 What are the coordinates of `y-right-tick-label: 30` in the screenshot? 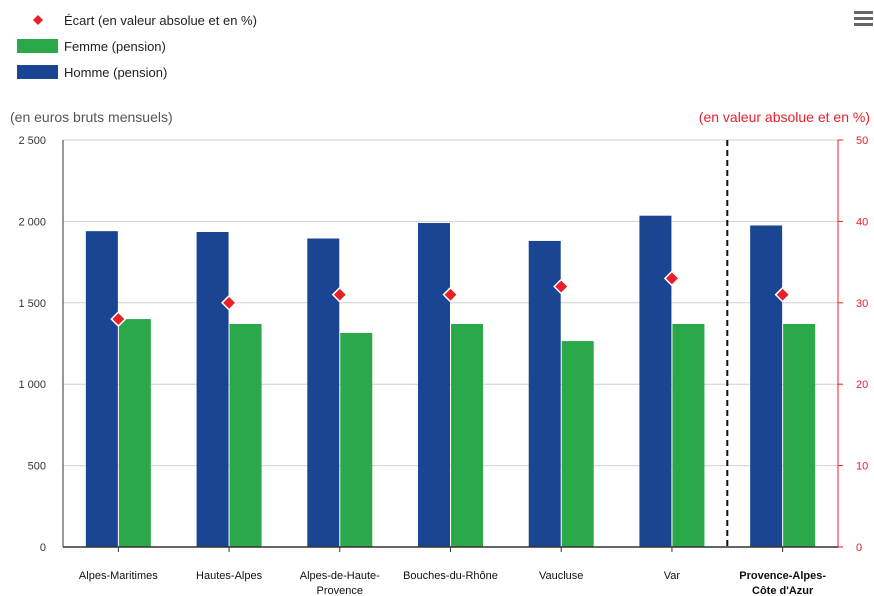 It's located at (862, 304).